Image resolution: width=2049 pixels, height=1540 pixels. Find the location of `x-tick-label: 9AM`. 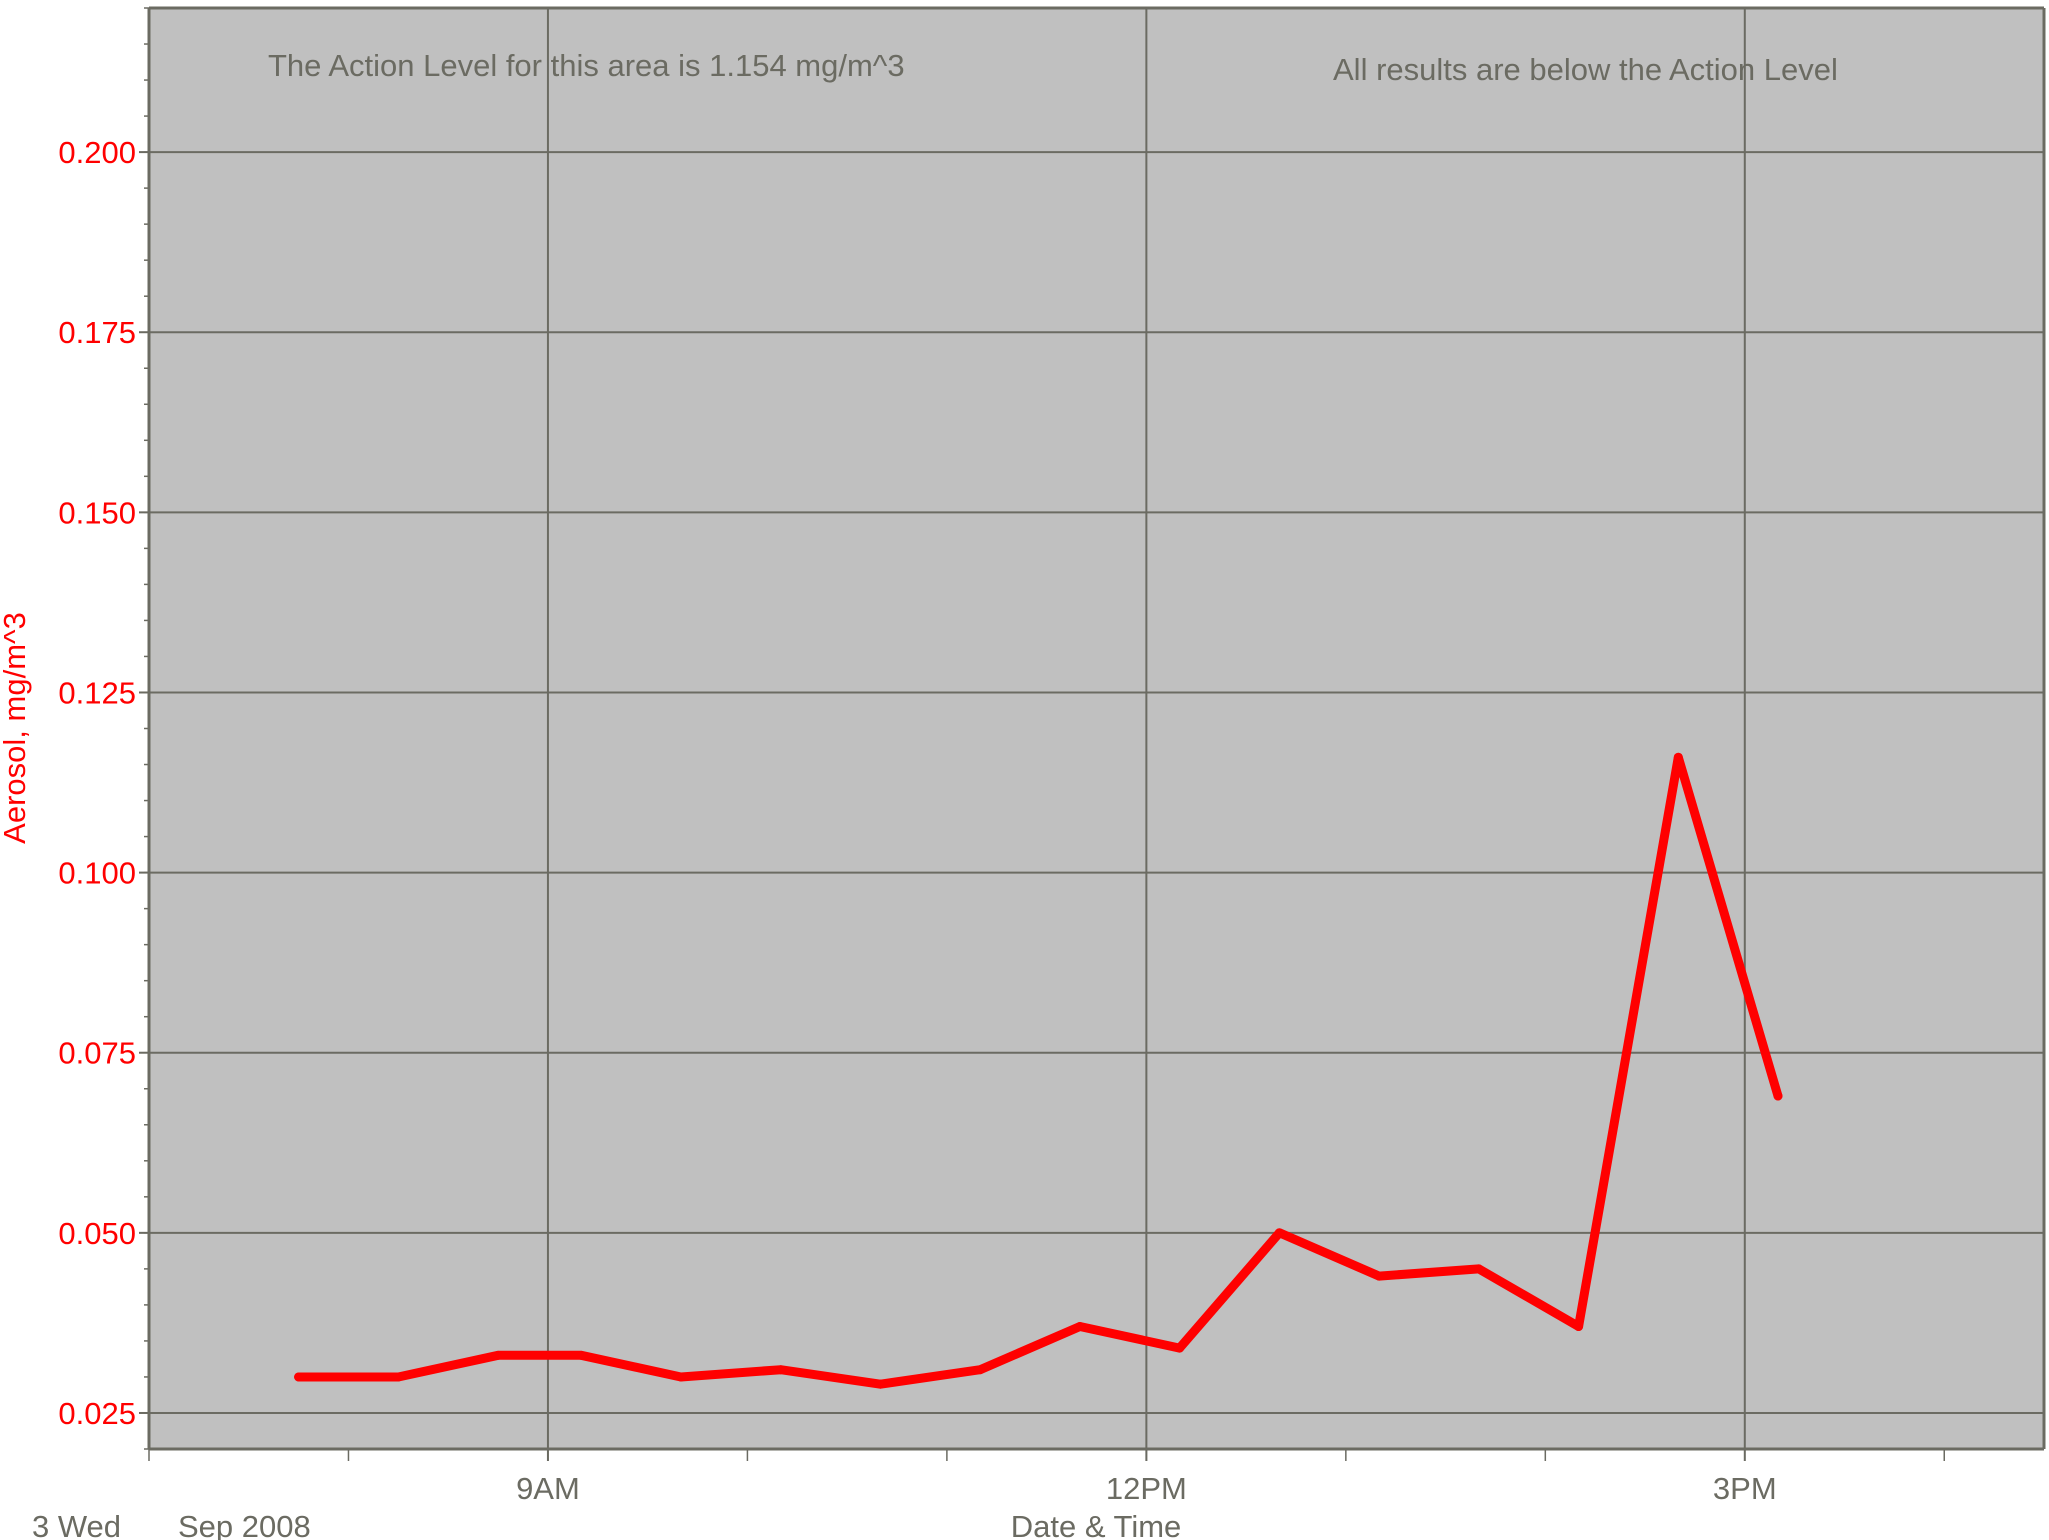

x-tick-label: 9AM is located at coordinates (548, 1488).